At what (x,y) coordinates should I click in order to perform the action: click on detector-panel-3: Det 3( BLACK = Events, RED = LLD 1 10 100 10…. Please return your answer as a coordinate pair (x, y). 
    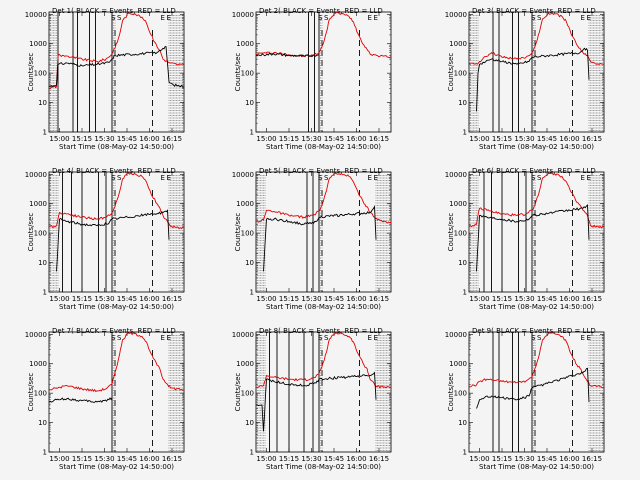
    Looking at the image, I should click on (525, 79).